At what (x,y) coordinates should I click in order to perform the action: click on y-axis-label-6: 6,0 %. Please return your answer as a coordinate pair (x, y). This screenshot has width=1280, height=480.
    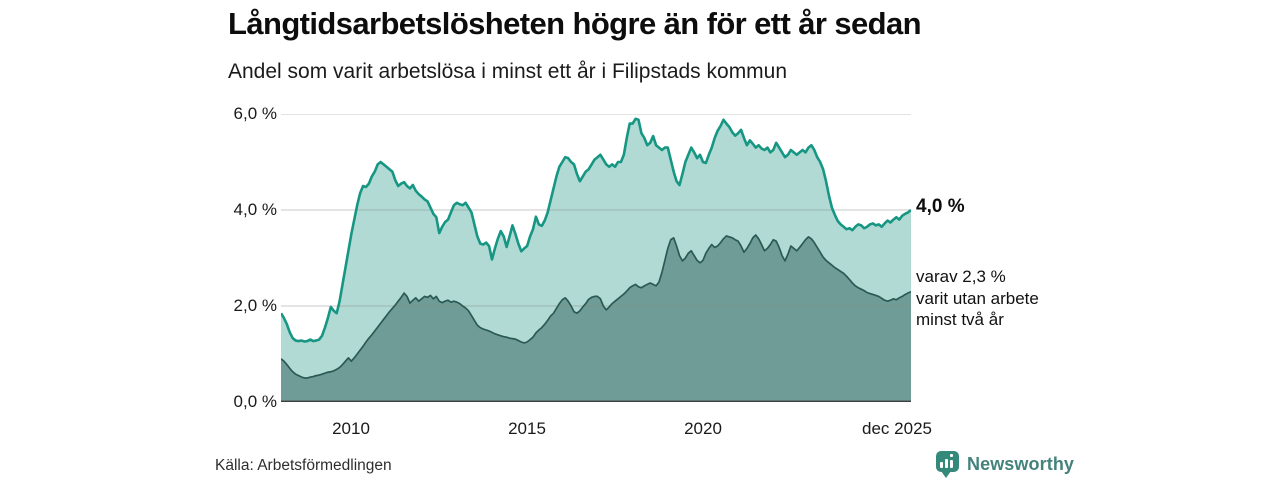
    Looking at the image, I should click on (255, 113).